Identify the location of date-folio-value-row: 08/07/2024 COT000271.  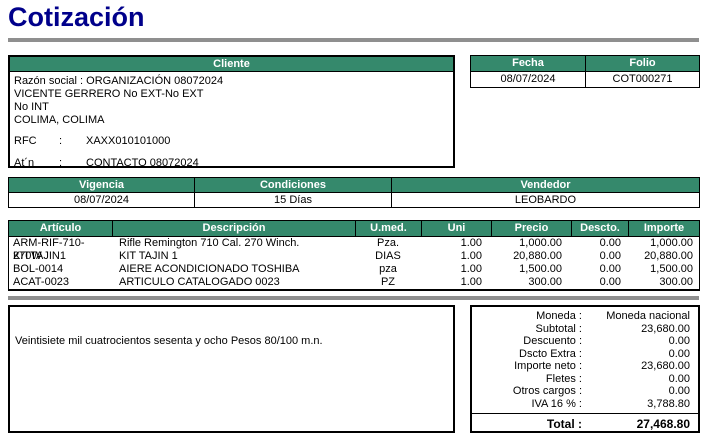
(585, 79).